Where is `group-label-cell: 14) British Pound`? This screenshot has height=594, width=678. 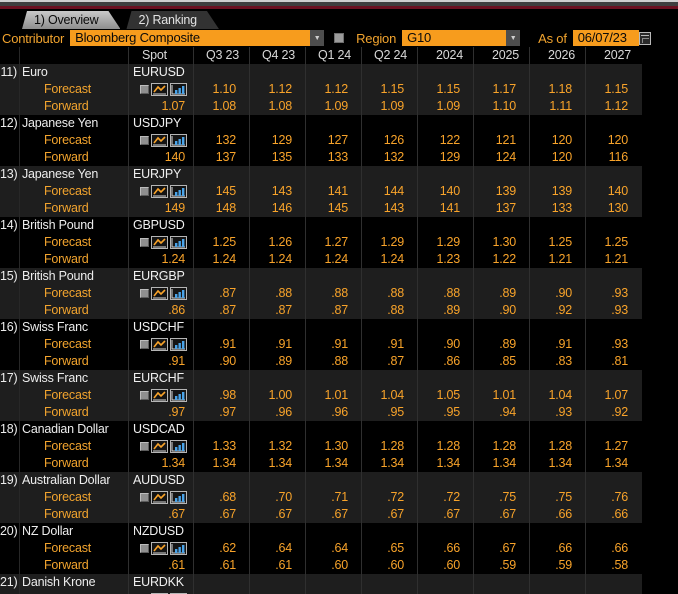 group-label-cell: 14) British Pound is located at coordinates (64, 225).